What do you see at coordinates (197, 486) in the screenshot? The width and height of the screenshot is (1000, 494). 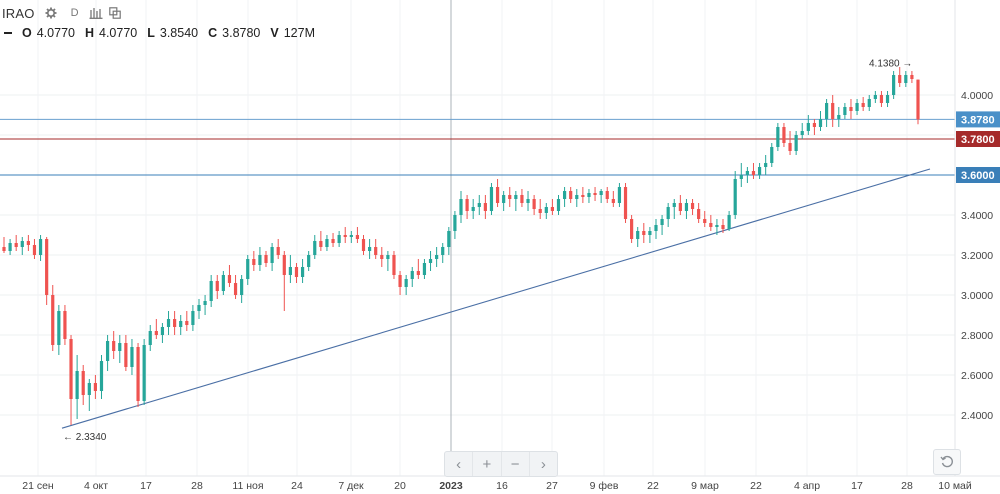 I see `x-tick-label: 28` at bounding box center [197, 486].